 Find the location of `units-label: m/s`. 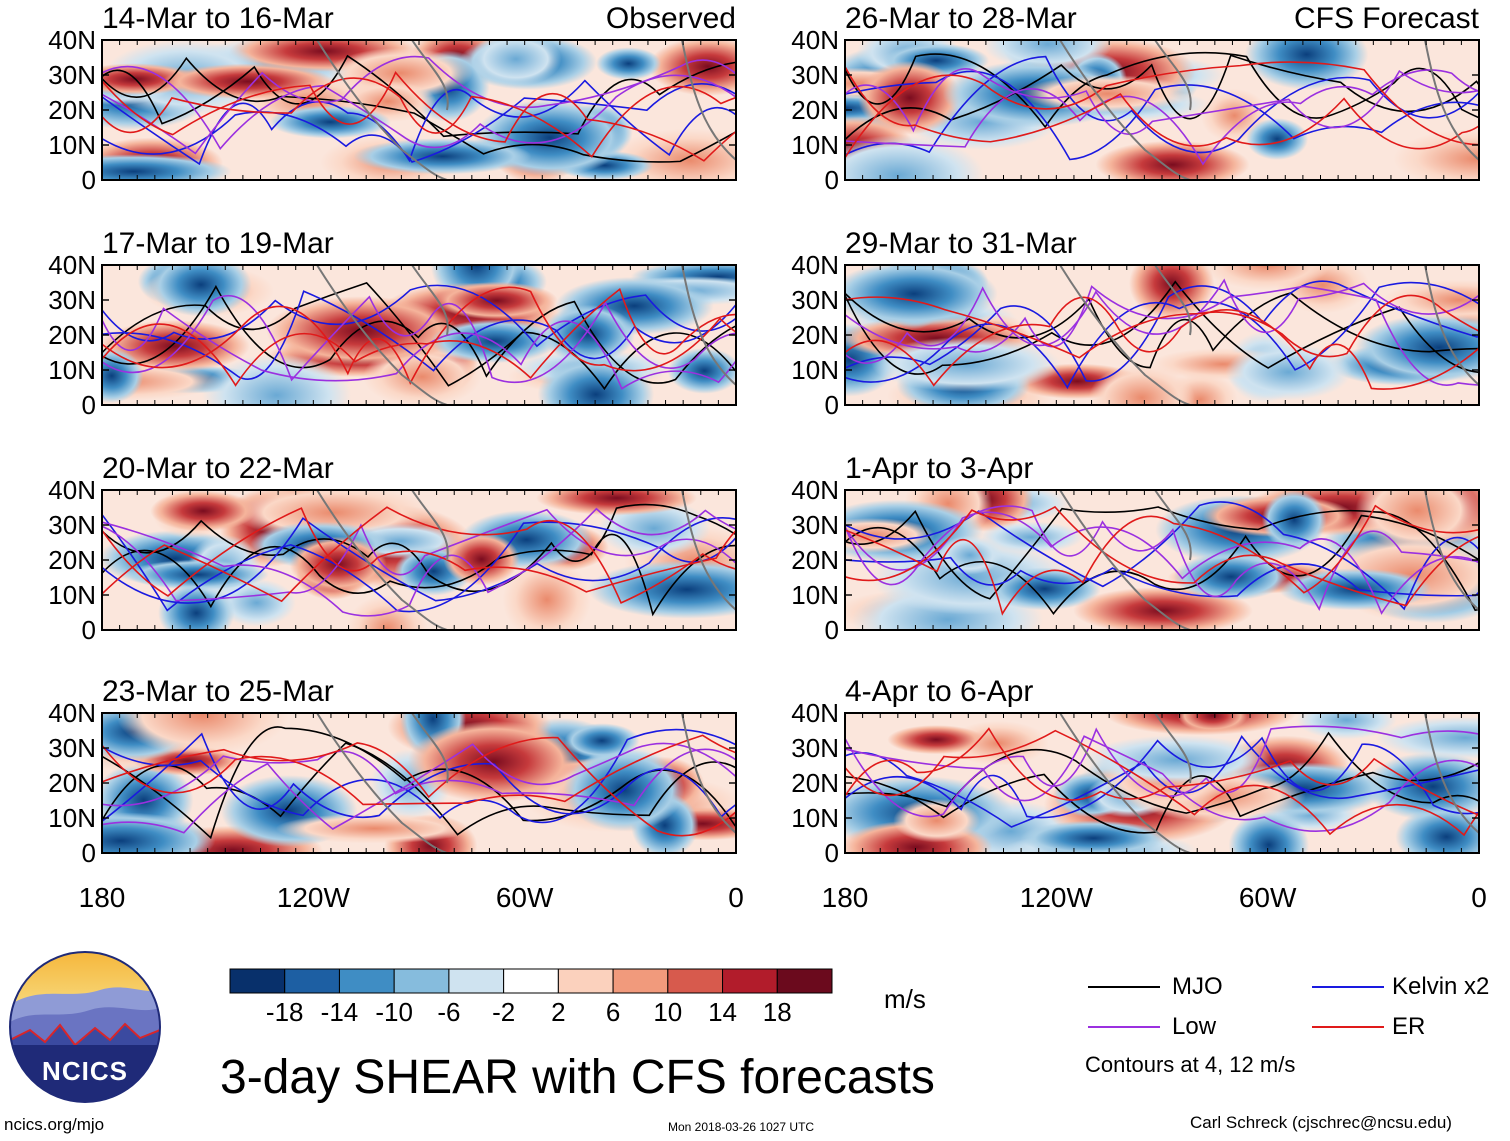

units-label: m/s is located at coordinates (905, 999).